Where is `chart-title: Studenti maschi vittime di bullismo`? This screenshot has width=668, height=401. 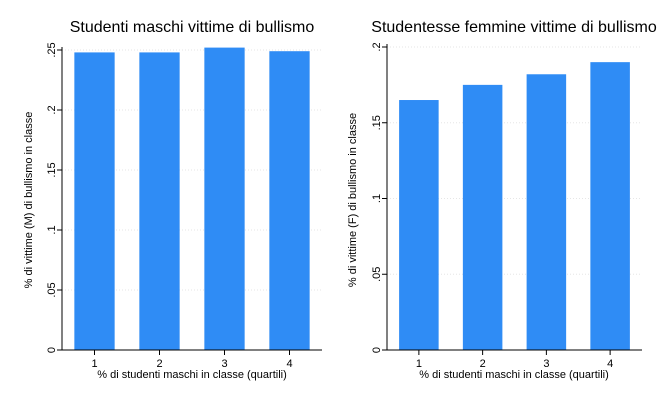 chart-title: Studenti maschi vittime di bullismo is located at coordinates (192, 27).